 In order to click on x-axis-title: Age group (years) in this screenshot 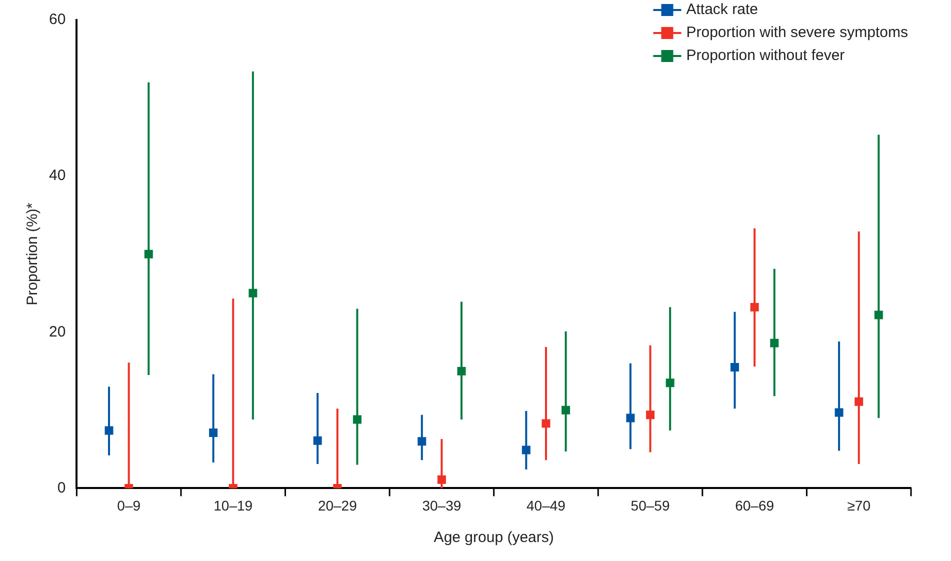, I will do `click(494, 537)`.